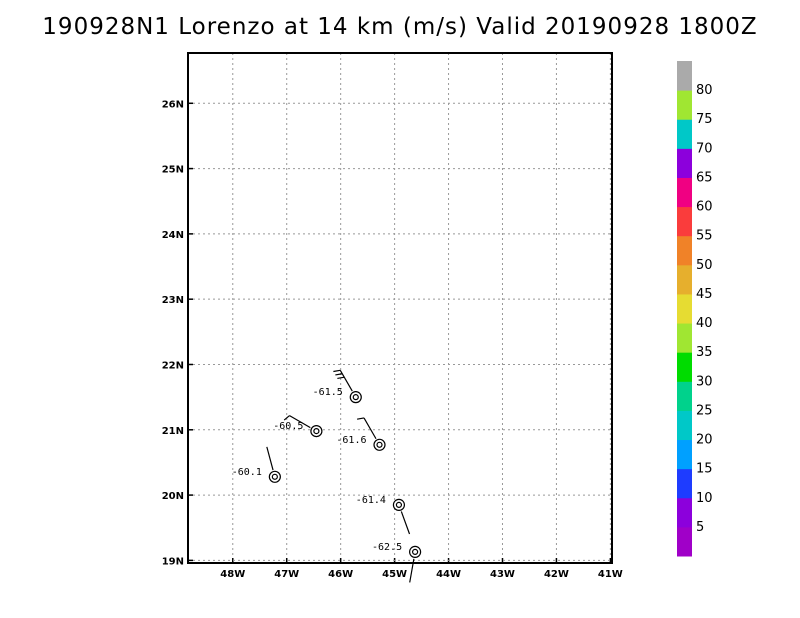 The width and height of the screenshot is (800, 618). What do you see at coordinates (704, 440) in the screenshot?
I see `colorbar-tick-label: 20` at bounding box center [704, 440].